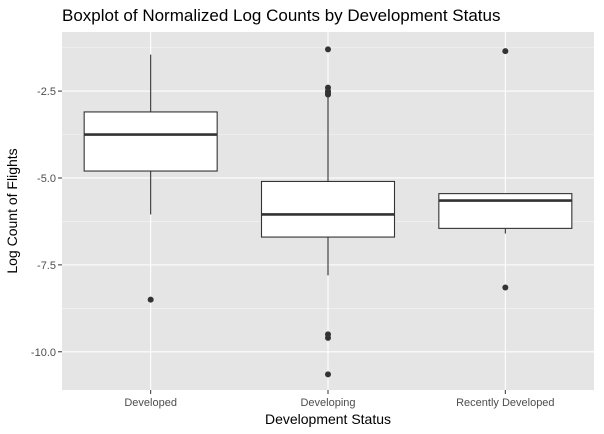 This screenshot has width=604, height=434. I want to click on x-tick-label: Recently Developed, so click(505, 403).